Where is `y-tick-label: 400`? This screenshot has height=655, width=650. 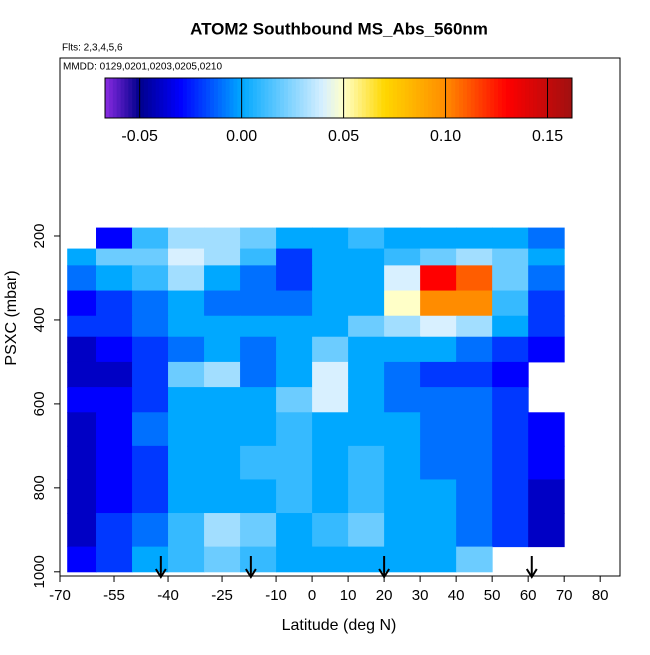 y-tick-label: 400 is located at coordinates (39, 319).